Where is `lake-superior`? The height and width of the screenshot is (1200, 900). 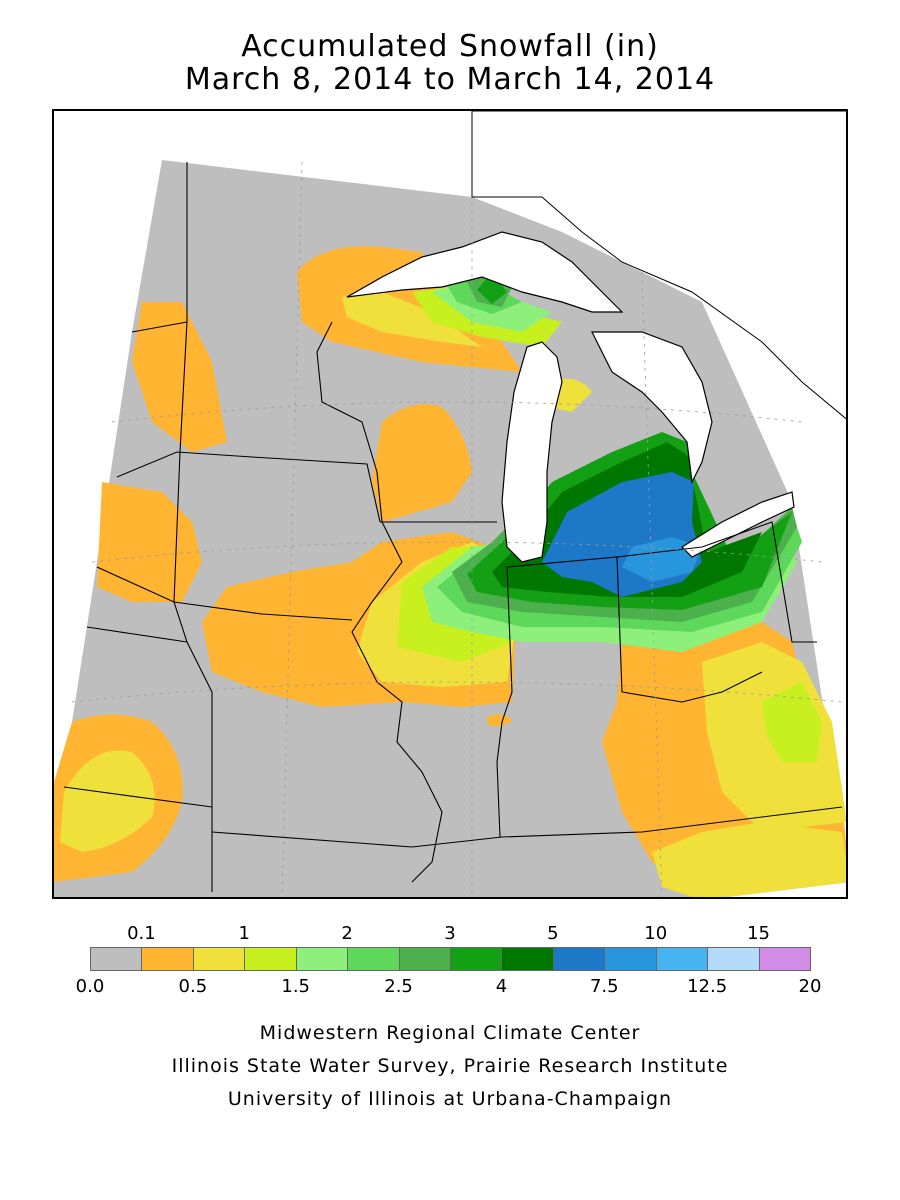 lake-superior is located at coordinates (485, 272).